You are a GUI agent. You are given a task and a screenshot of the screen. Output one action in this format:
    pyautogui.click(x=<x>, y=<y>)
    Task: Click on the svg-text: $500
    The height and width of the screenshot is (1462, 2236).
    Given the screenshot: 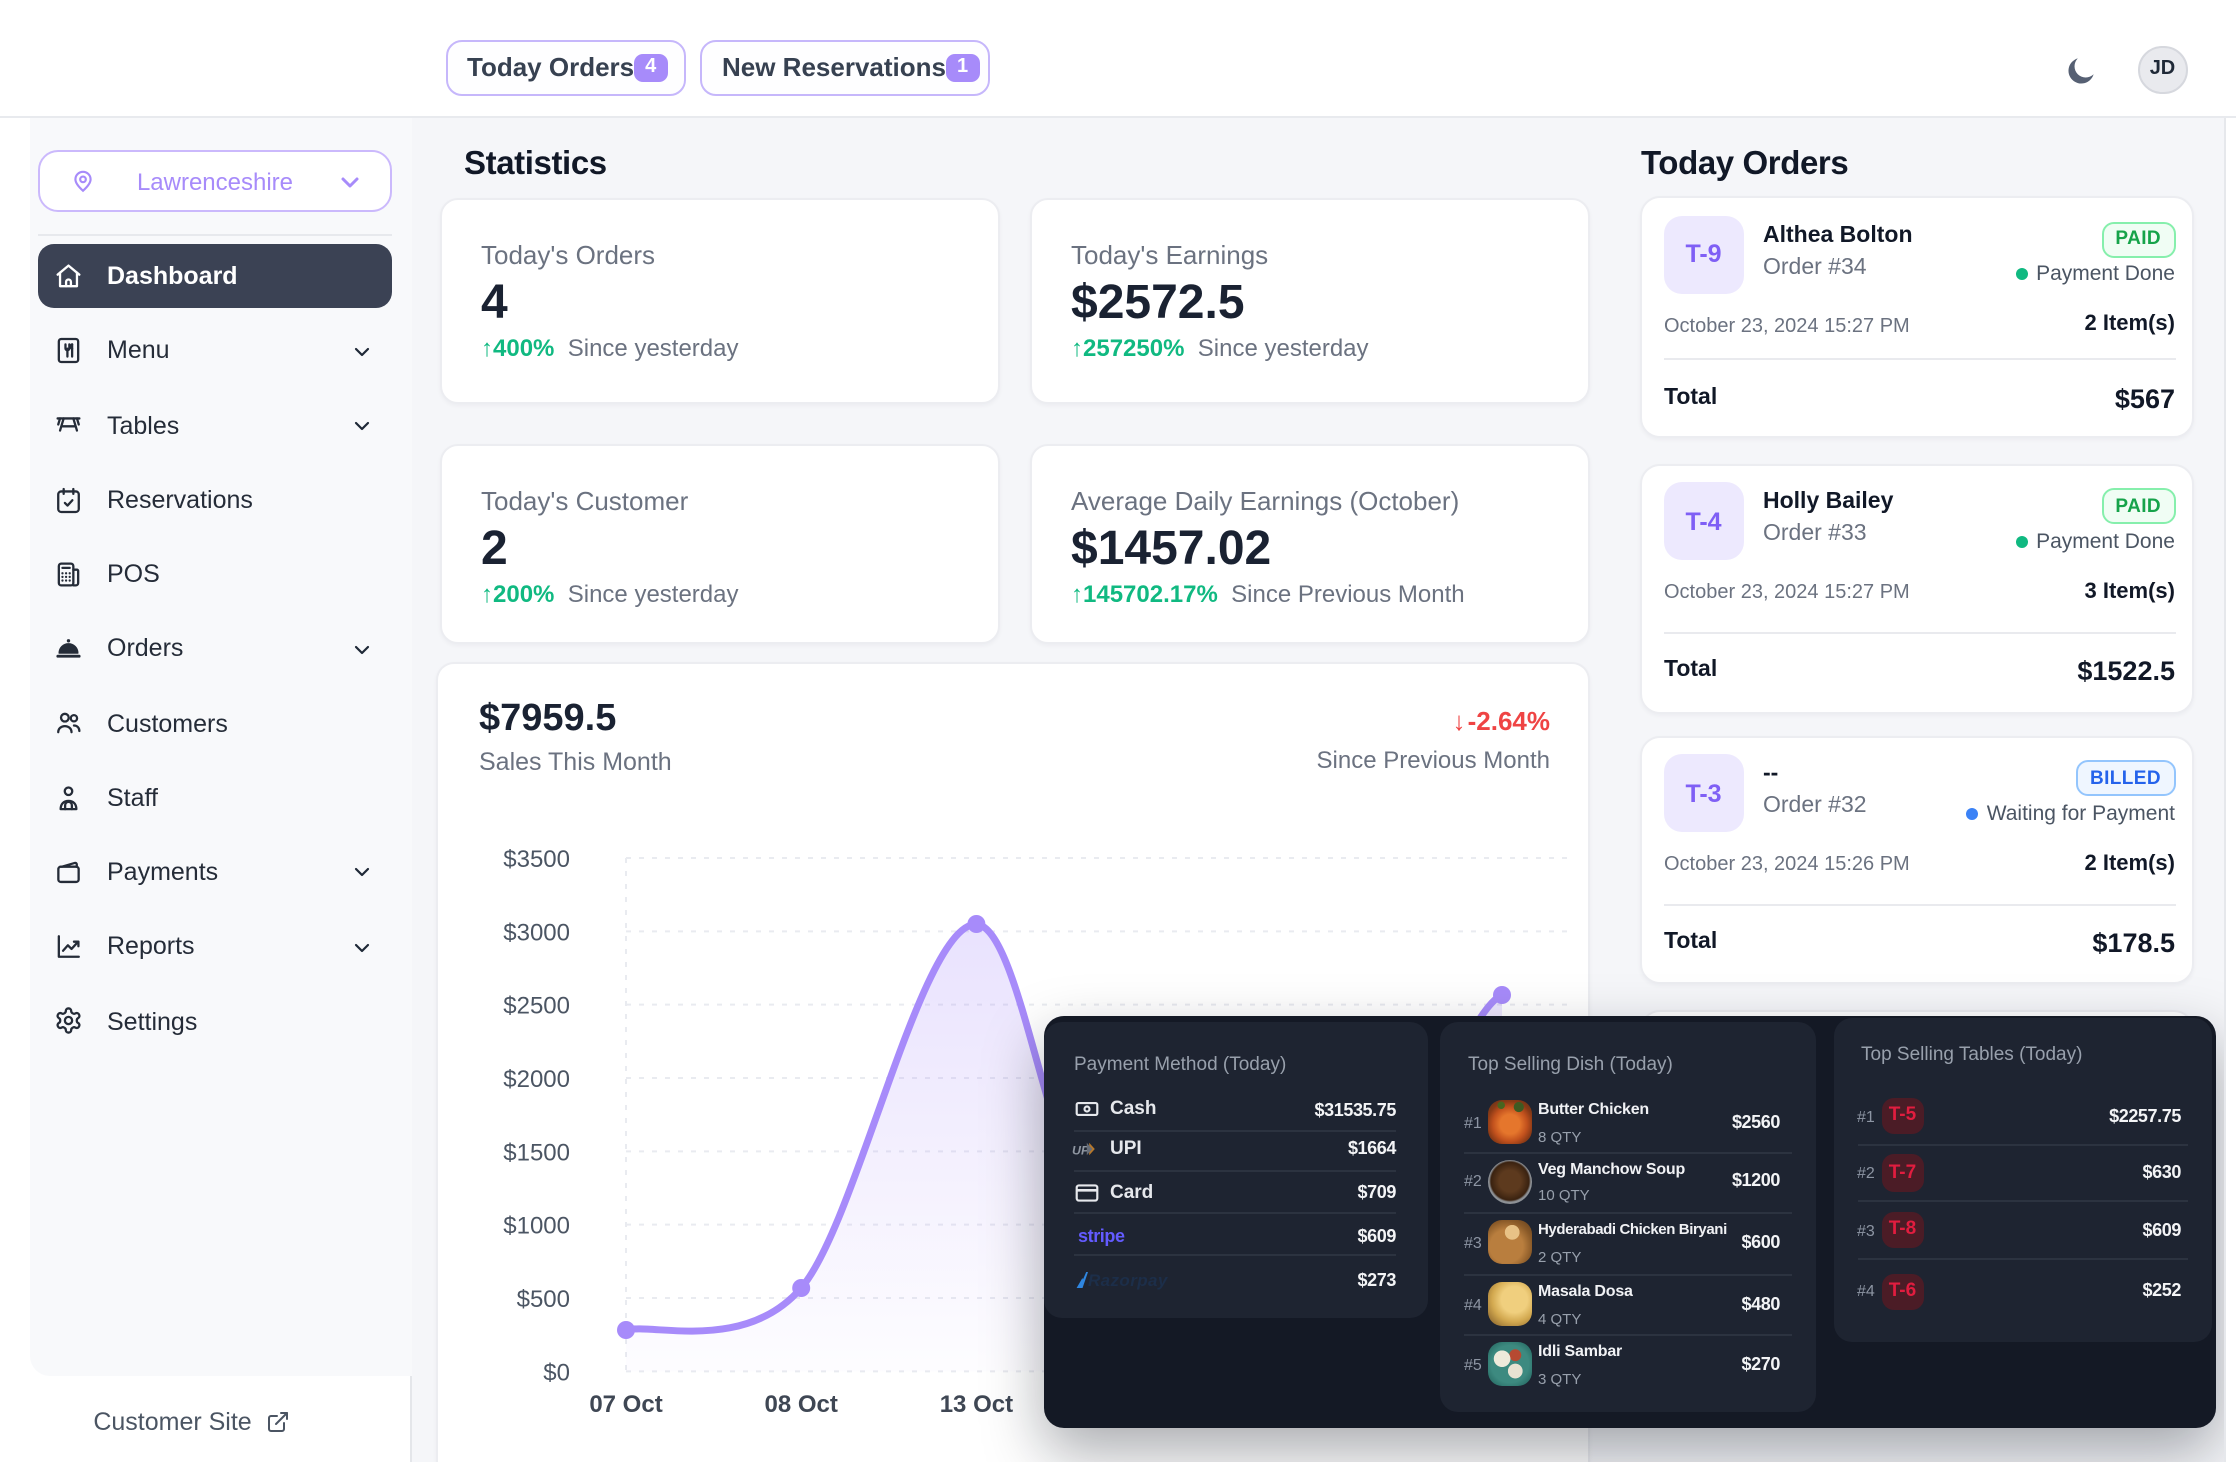 What is the action you would take?
    pyautogui.click(x=543, y=1299)
    